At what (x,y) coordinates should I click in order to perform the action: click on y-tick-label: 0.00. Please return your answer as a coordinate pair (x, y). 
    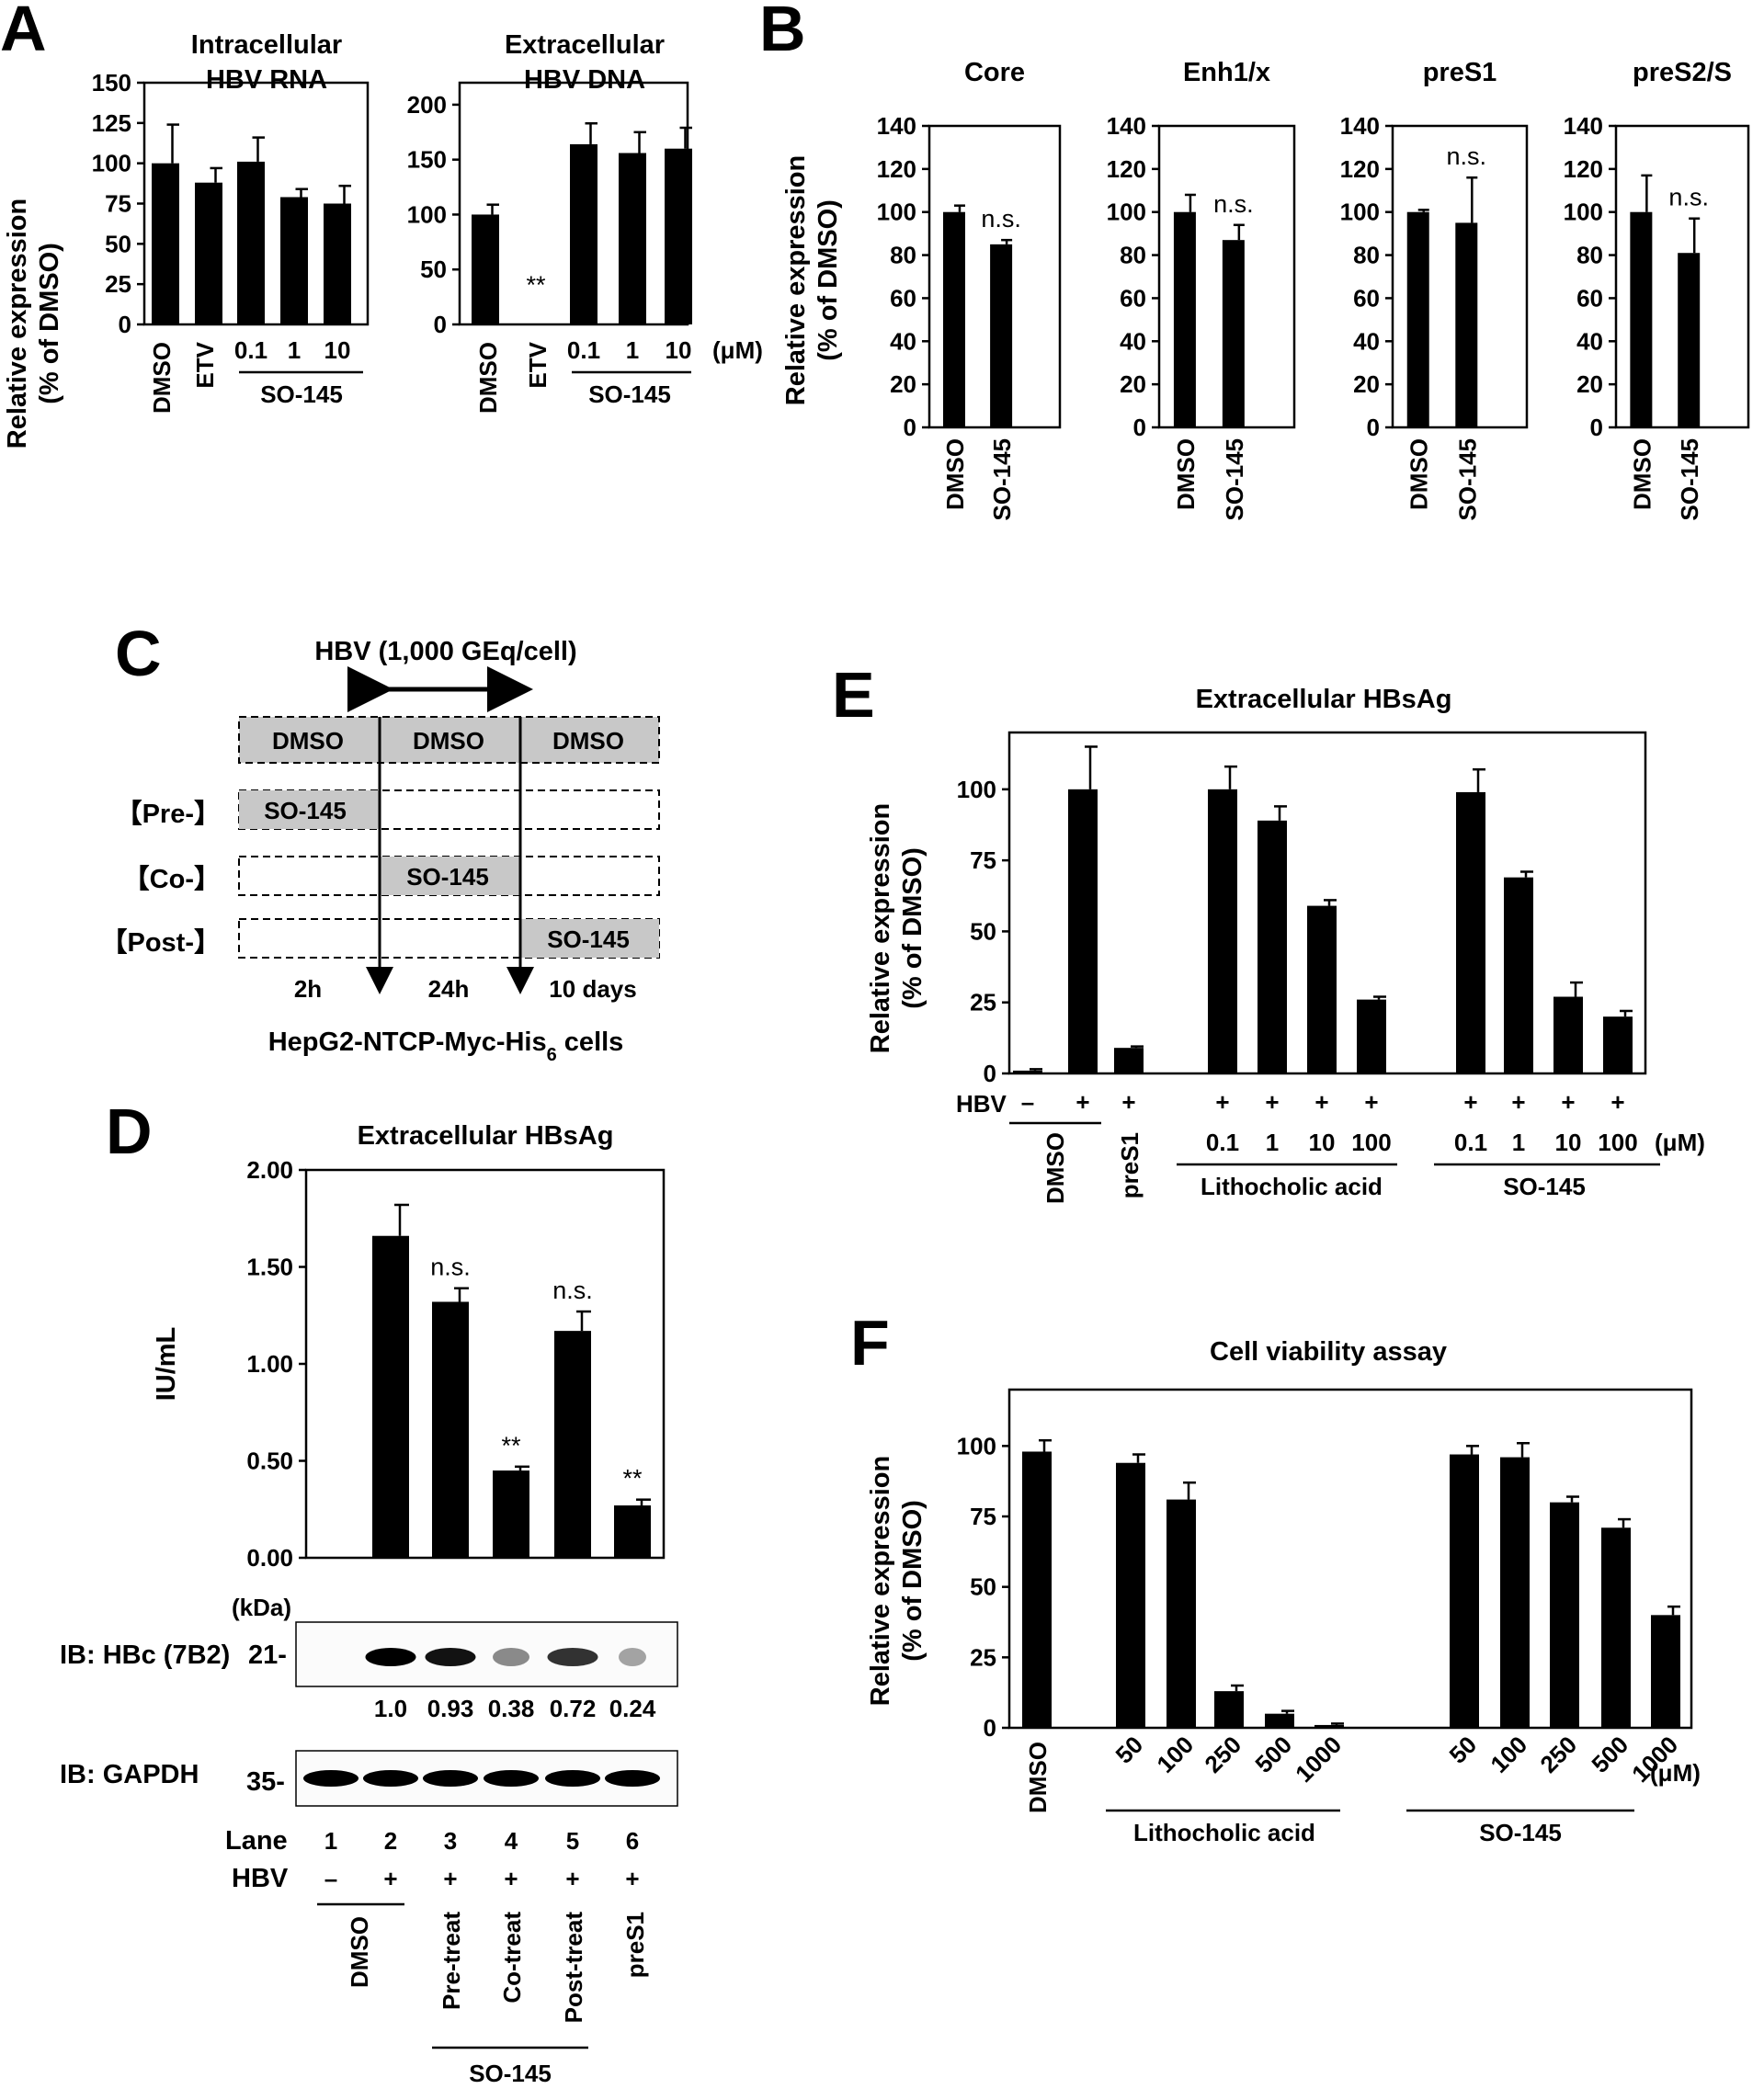
    Looking at the image, I should click on (269, 1558).